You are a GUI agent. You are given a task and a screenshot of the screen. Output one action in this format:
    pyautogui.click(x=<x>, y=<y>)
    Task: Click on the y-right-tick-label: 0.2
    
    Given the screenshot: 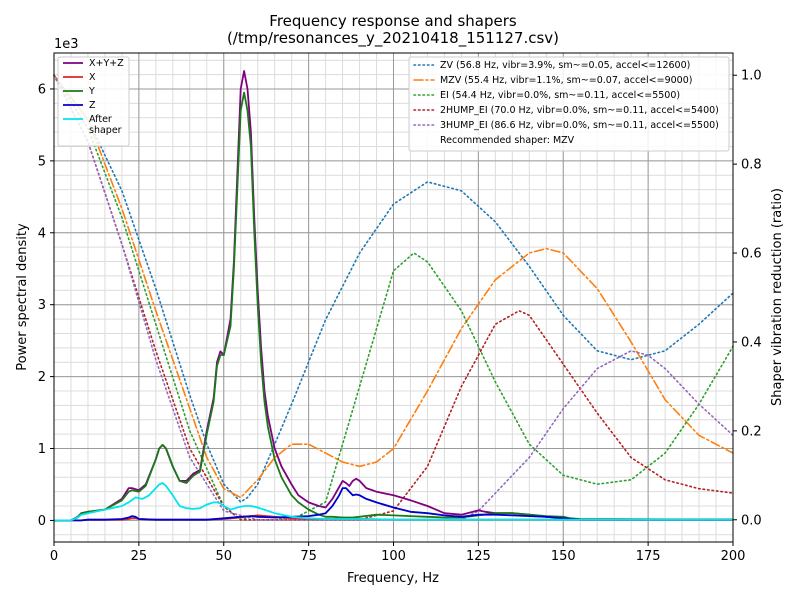 What is the action you would take?
    pyautogui.click(x=751, y=431)
    